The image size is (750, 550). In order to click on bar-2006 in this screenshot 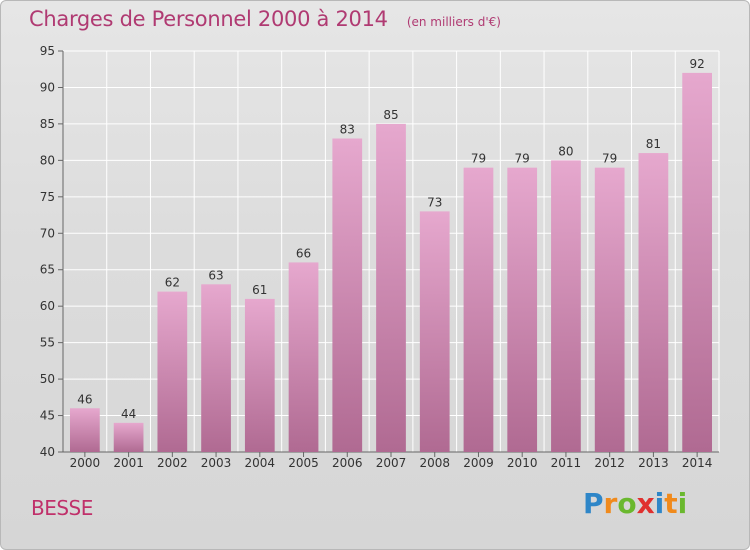, I will do `click(347, 295)`.